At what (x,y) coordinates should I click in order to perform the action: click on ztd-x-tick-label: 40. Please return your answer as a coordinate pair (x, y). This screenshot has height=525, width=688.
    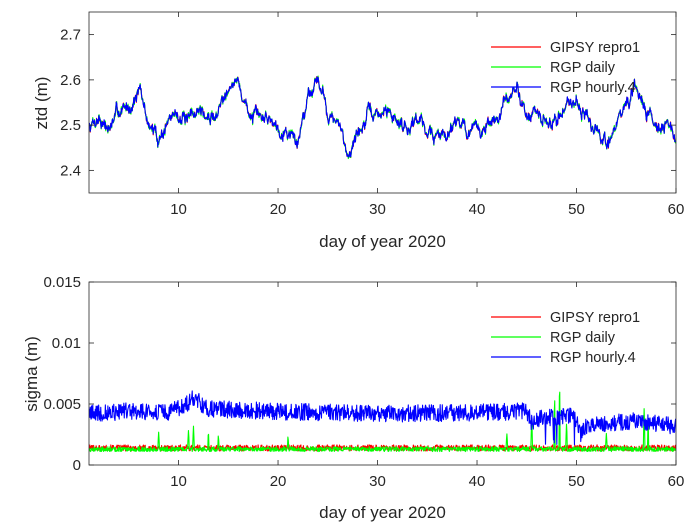
    Looking at the image, I should click on (477, 209).